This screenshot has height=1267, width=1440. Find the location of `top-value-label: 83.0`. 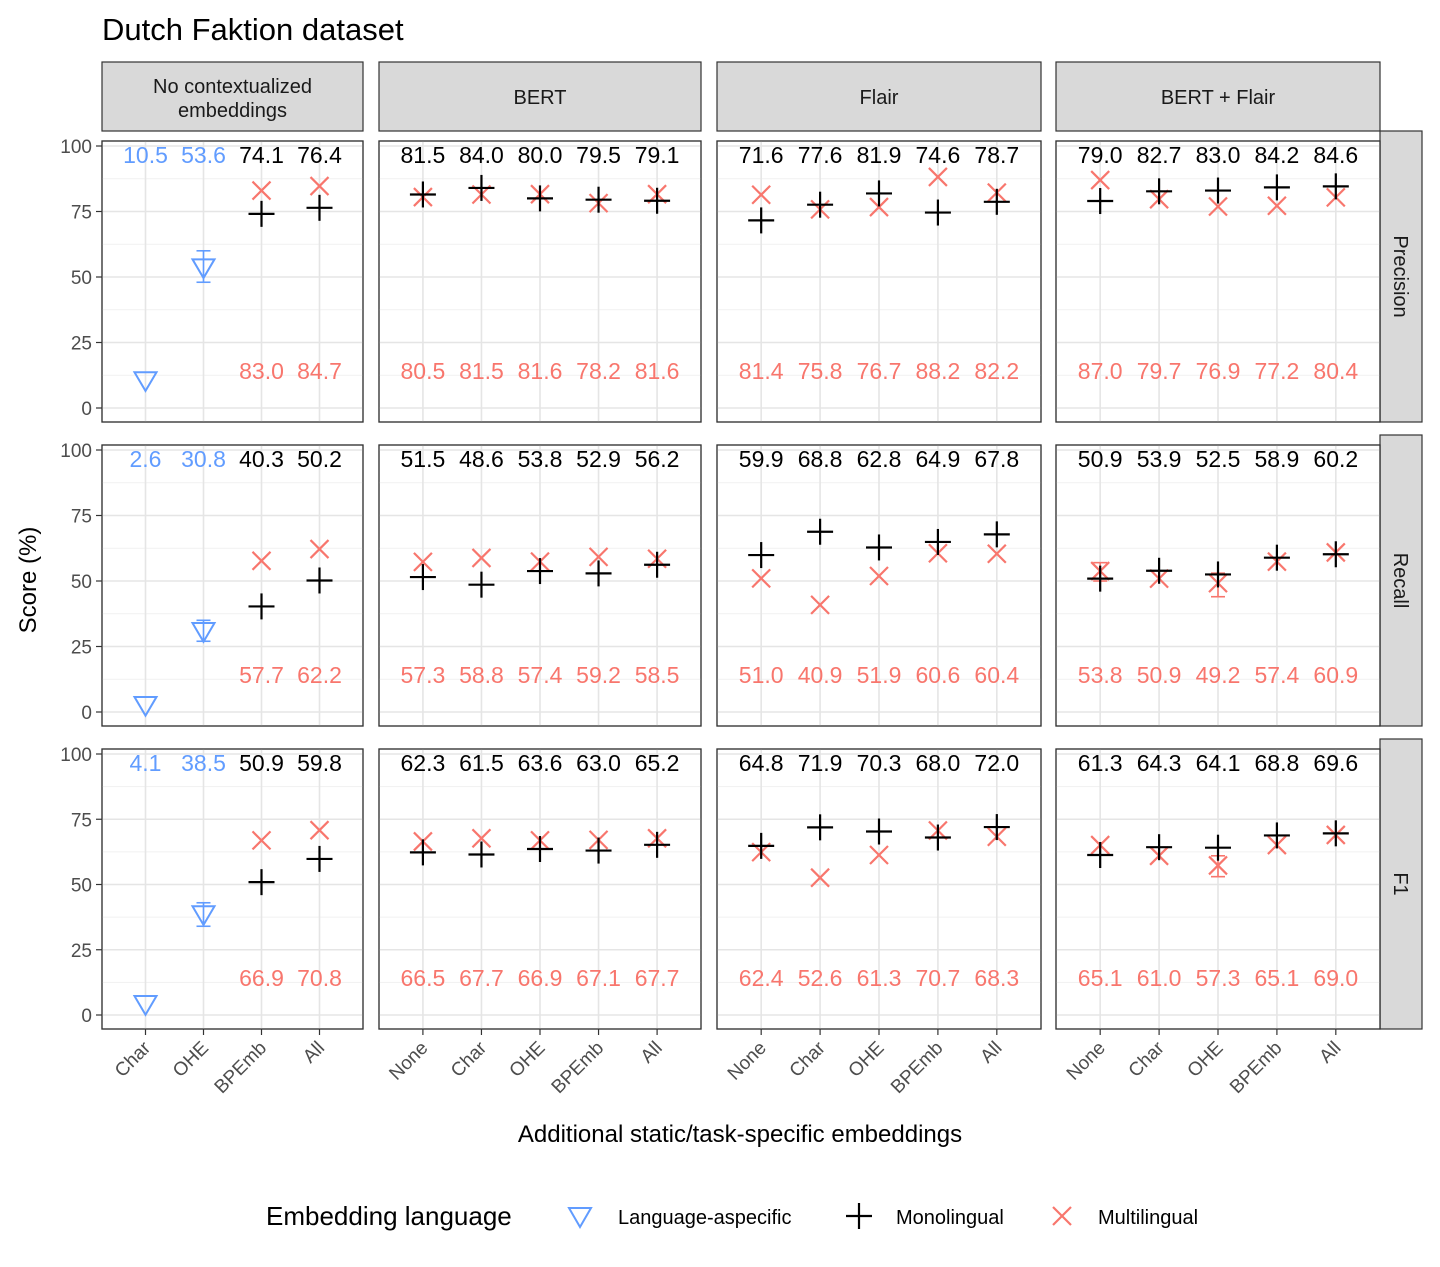

top-value-label: 83.0 is located at coordinates (1218, 155).